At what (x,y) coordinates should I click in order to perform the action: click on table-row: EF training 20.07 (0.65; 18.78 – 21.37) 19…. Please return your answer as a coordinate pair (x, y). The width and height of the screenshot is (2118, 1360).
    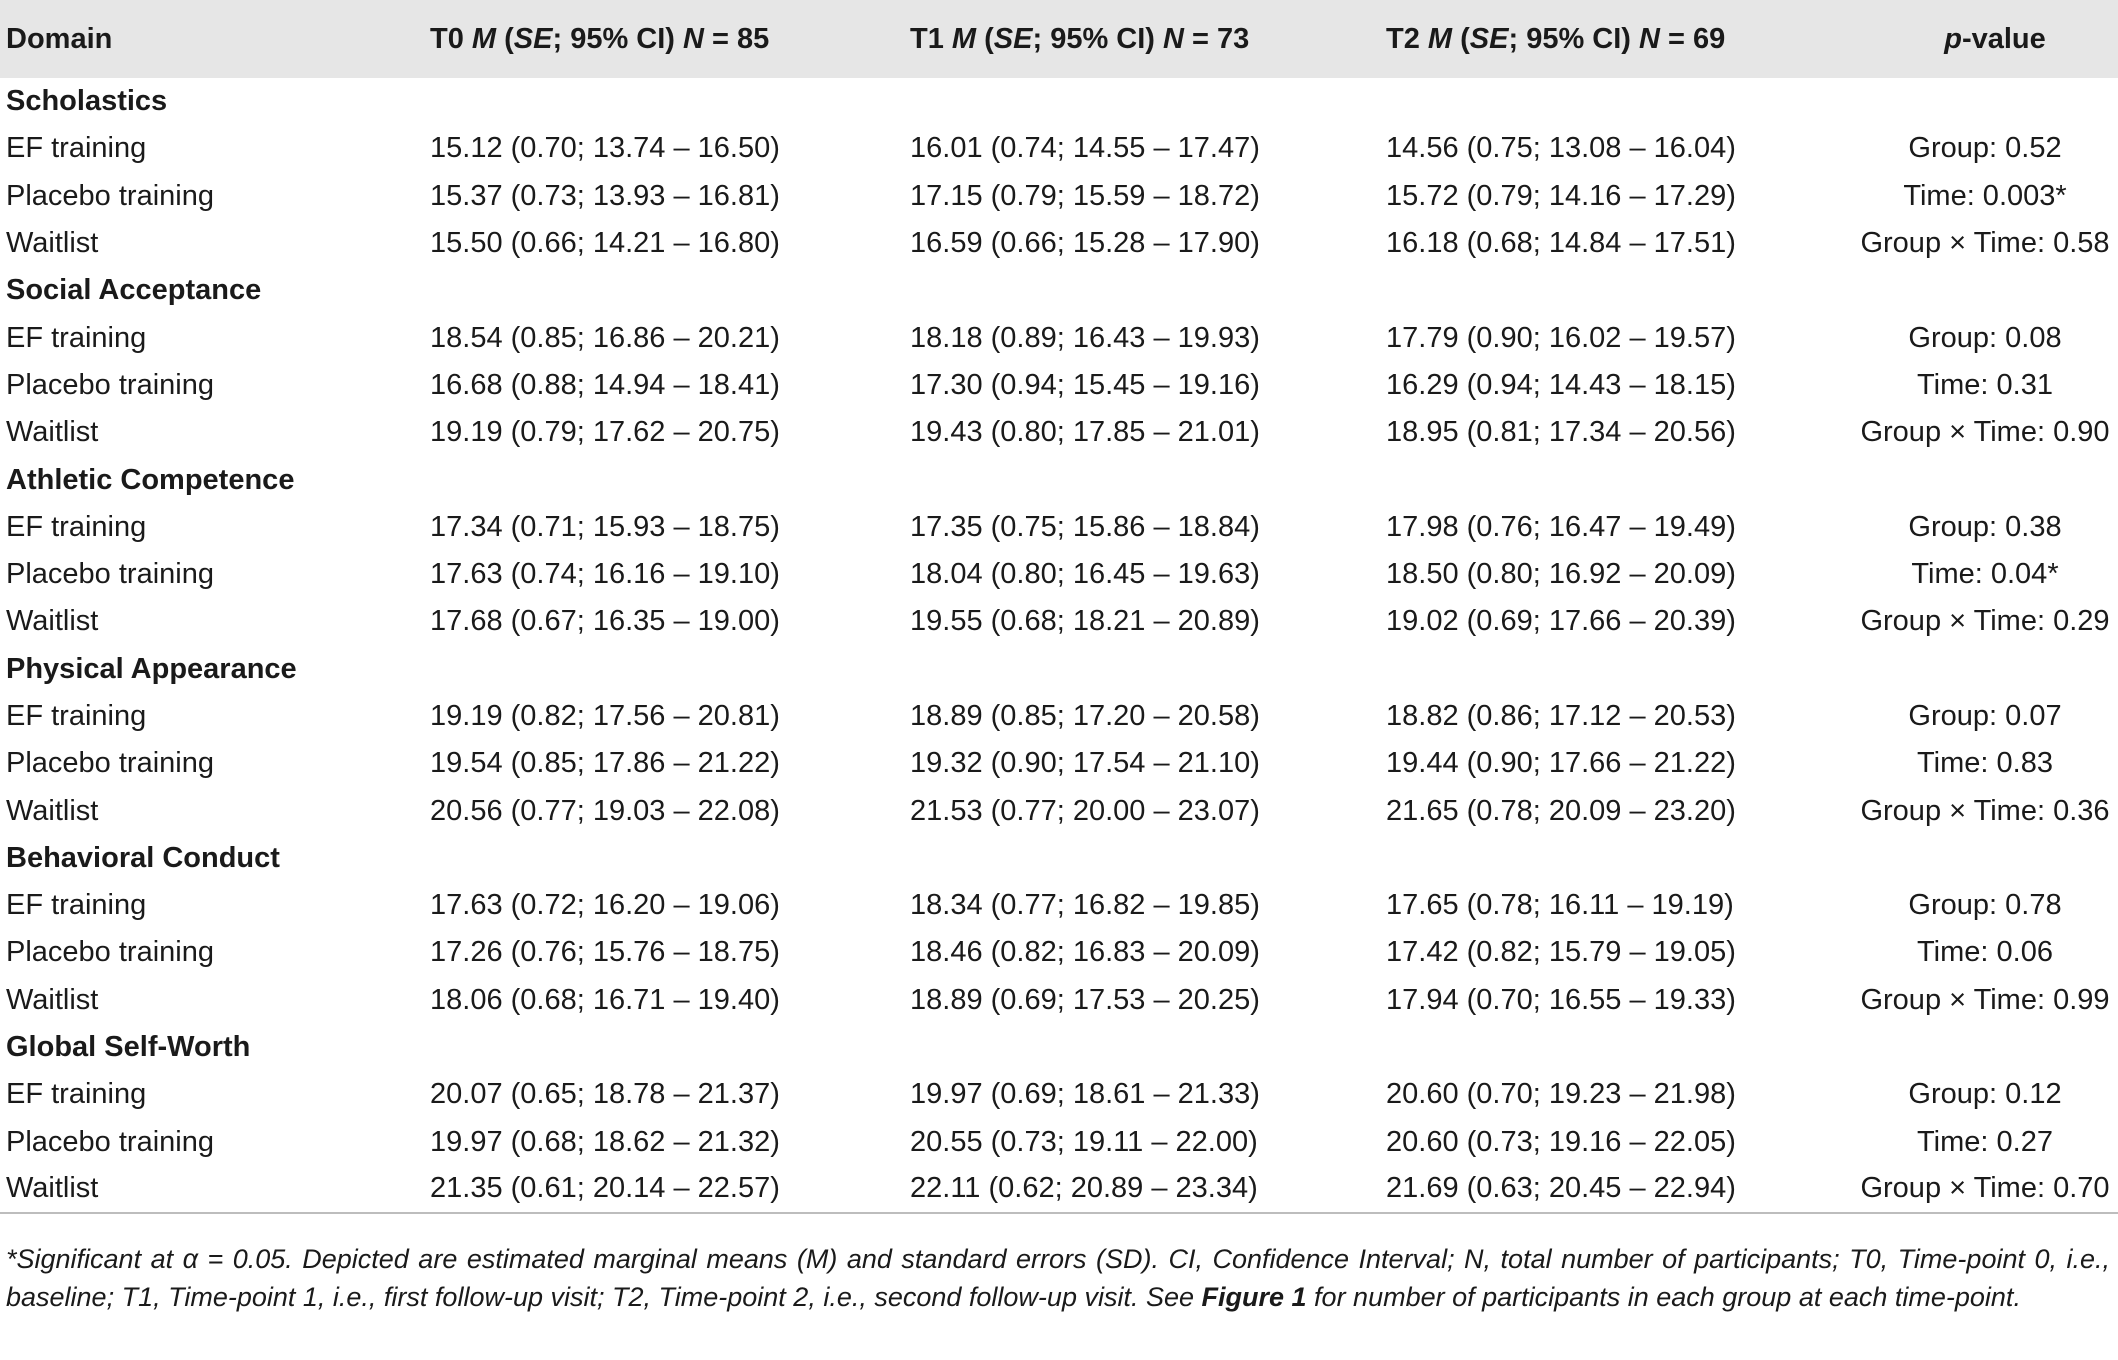
    Looking at the image, I should click on (1059, 1094).